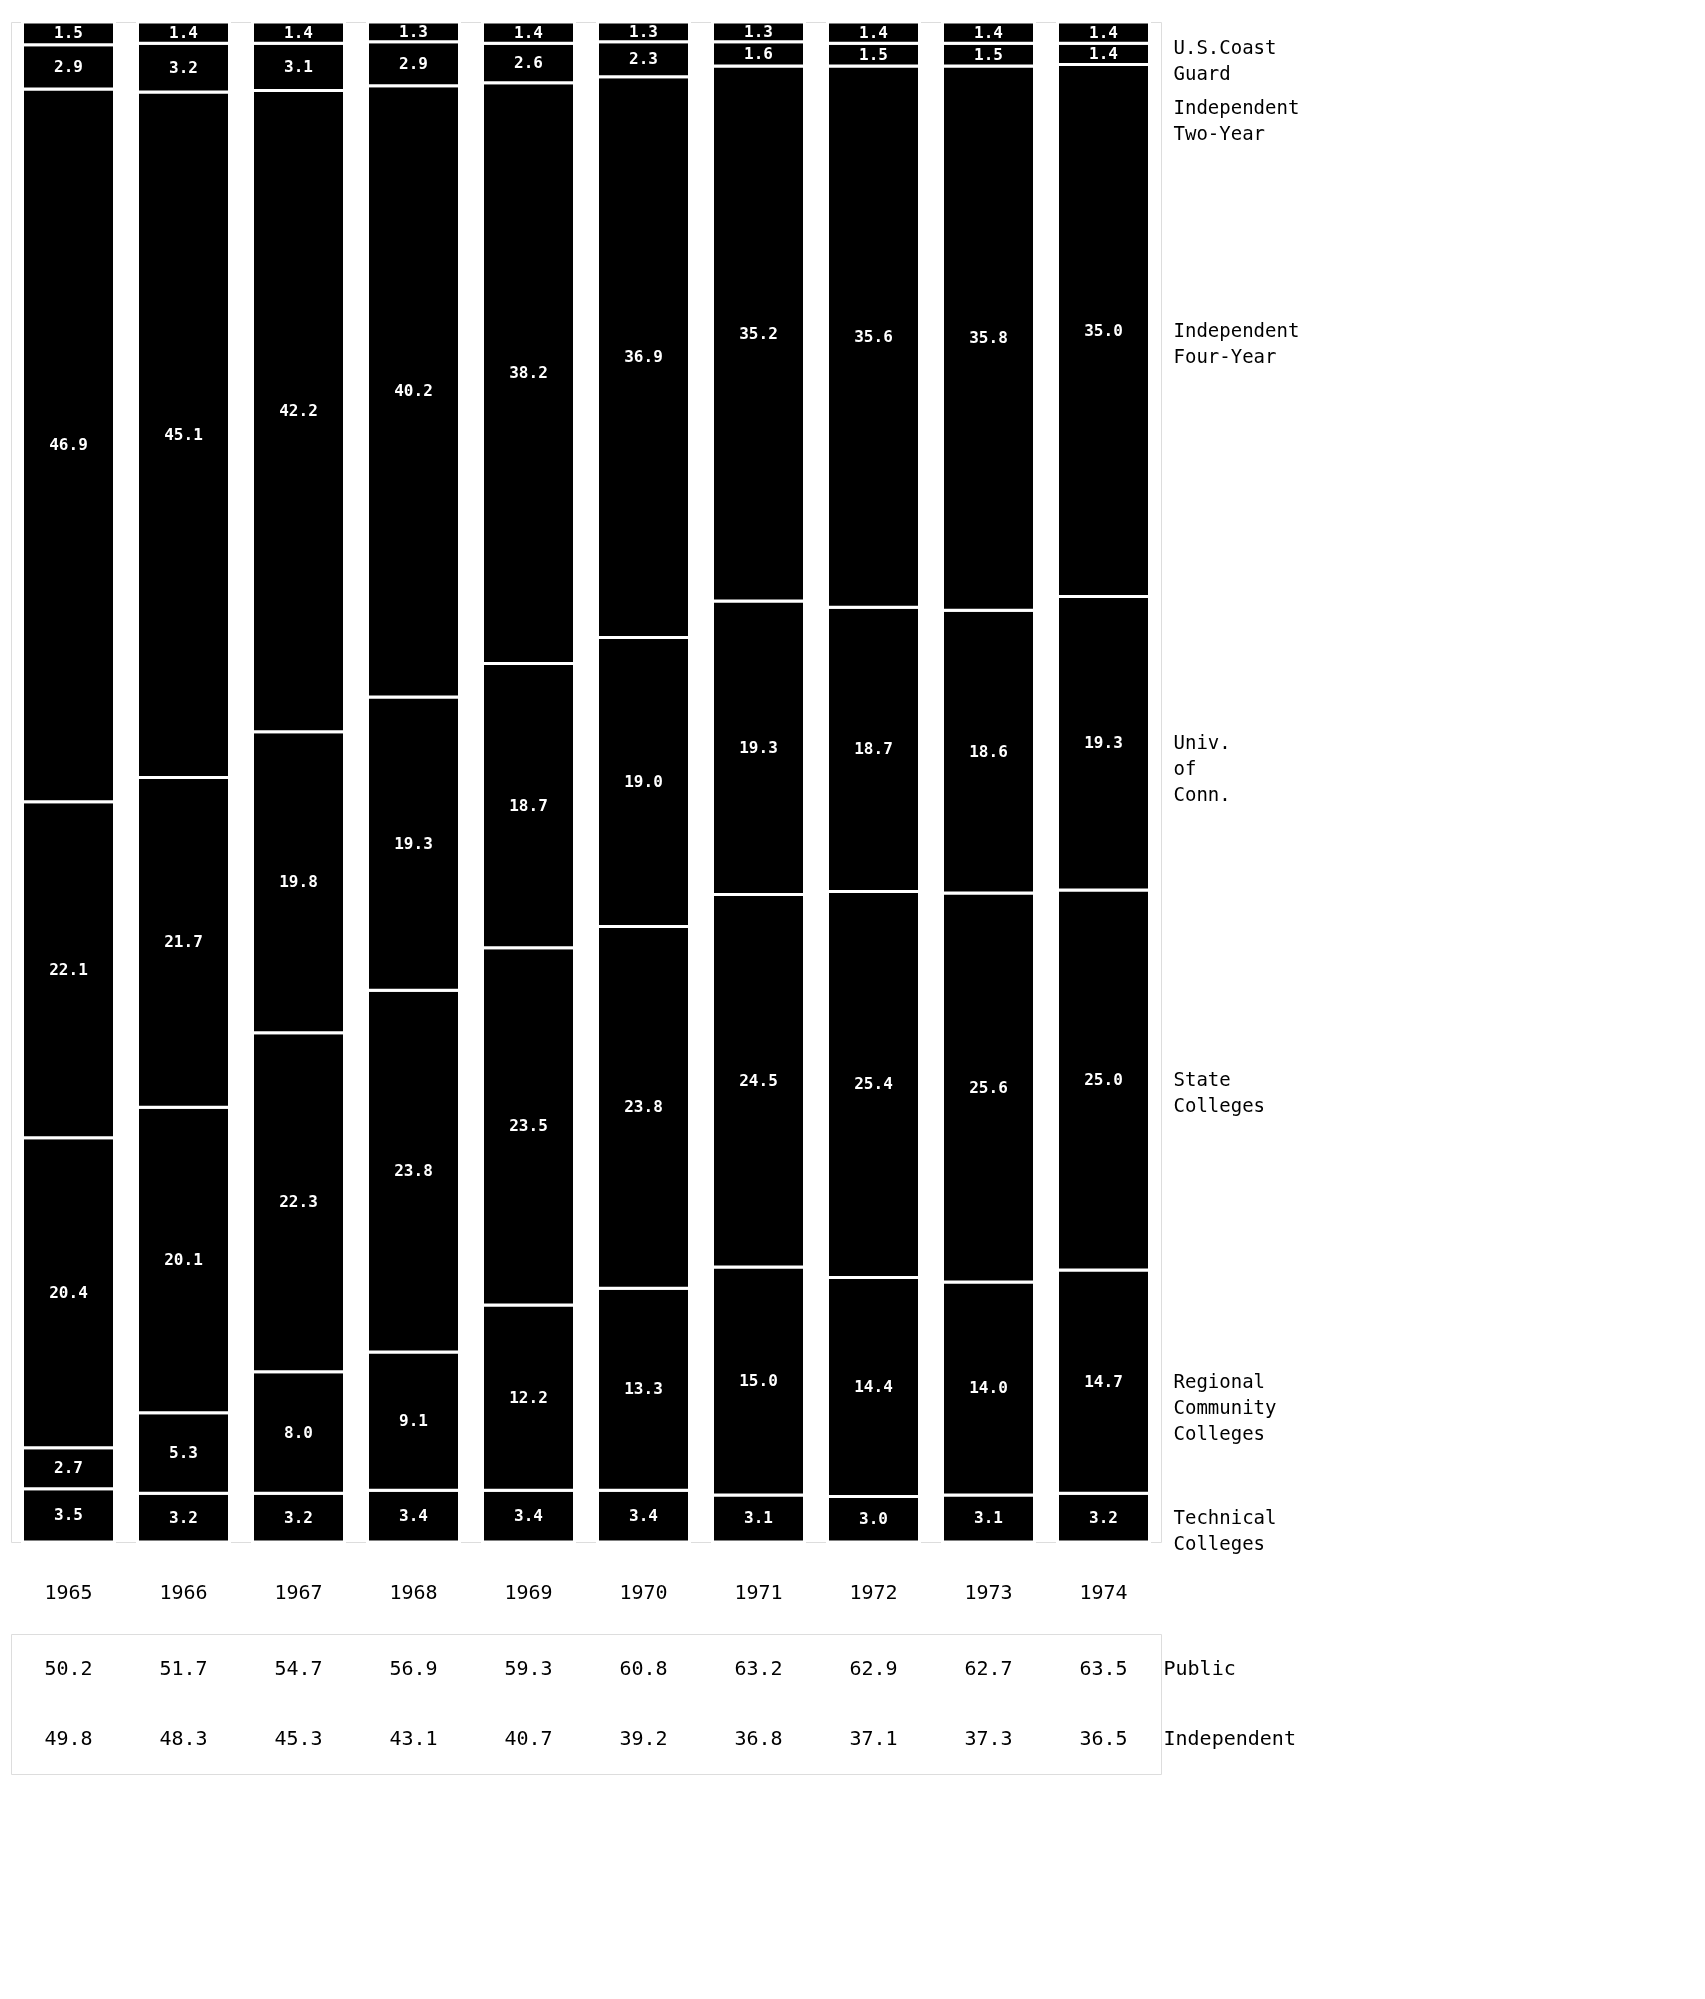 The height and width of the screenshot is (1999, 1705). I want to click on text: Independent, so click(1229, 1738).